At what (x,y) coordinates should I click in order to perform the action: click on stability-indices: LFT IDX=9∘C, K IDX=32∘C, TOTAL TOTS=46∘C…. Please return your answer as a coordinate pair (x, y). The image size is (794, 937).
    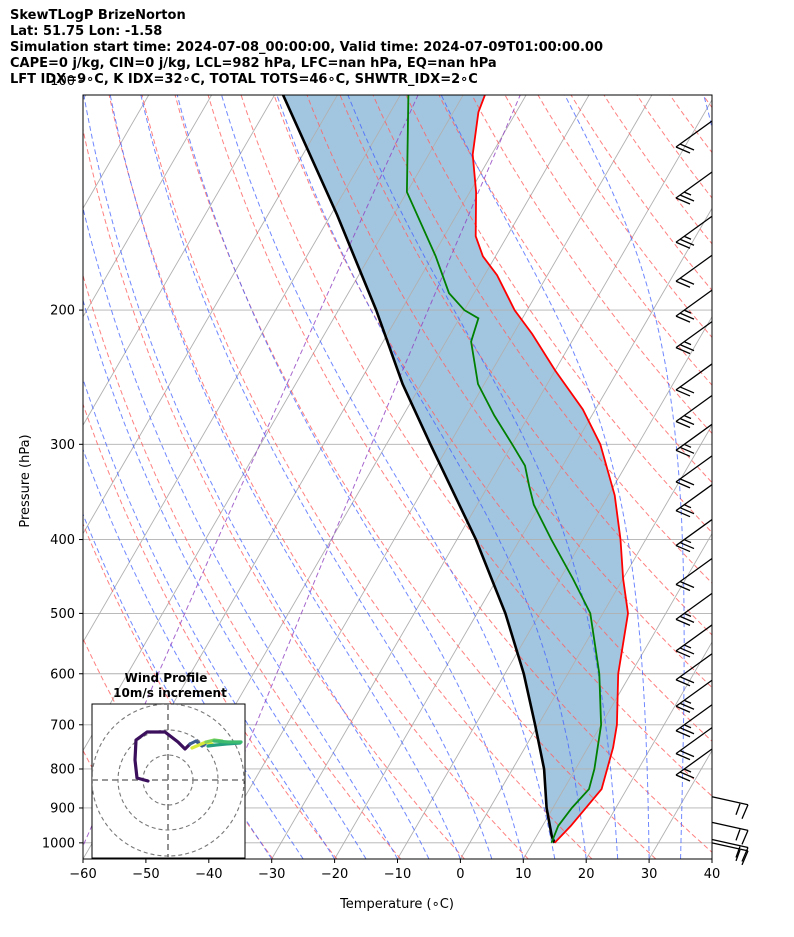
    Looking at the image, I should click on (244, 79).